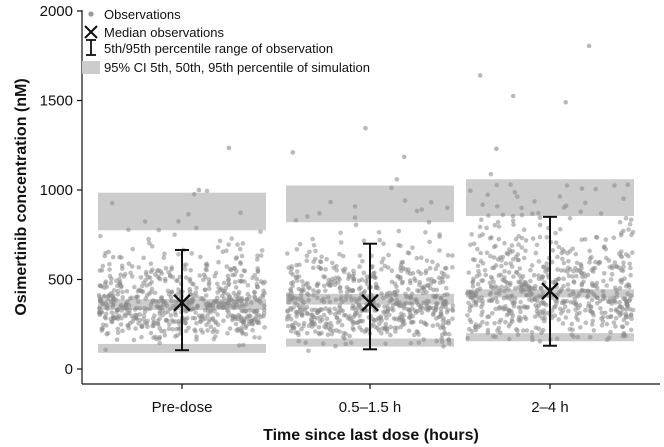  What do you see at coordinates (513, 96) in the screenshot?
I see `observation-point-outlier` at bounding box center [513, 96].